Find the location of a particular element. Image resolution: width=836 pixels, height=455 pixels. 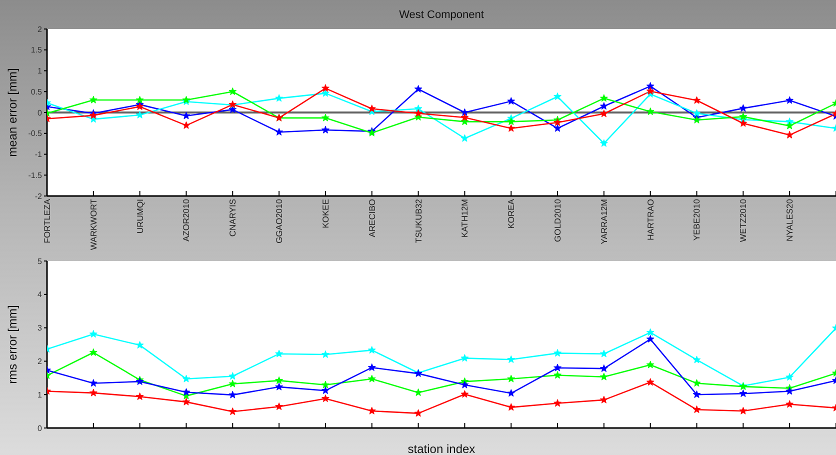

x-tick-label: URUMQI is located at coordinates (139, 216).